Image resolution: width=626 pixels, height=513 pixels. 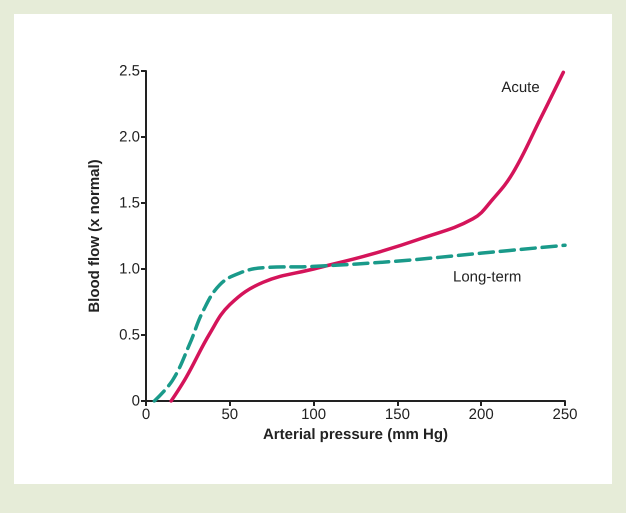 What do you see at coordinates (94, 236) in the screenshot?
I see `y-axis-title: Blood flow (x normal)` at bounding box center [94, 236].